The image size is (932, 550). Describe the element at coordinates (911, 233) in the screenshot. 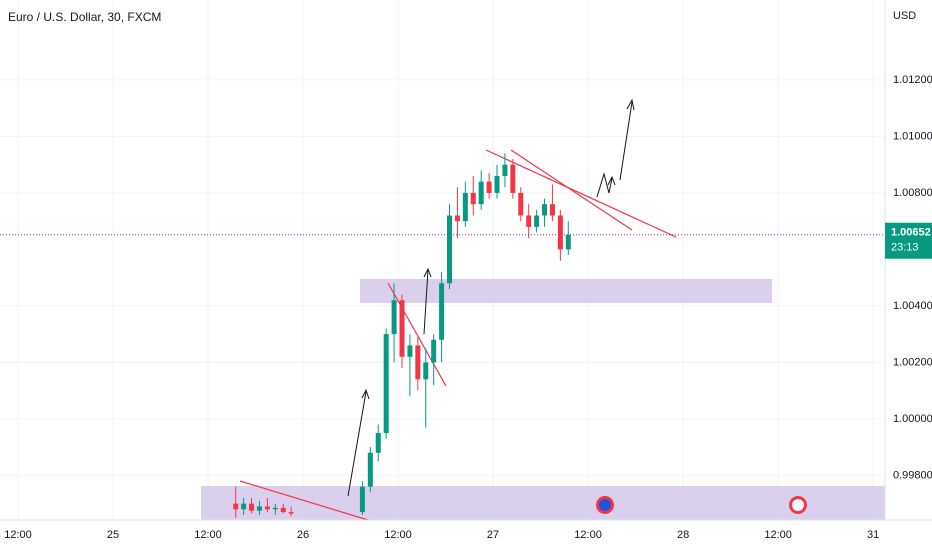

I see `current-price-label: 1.00652` at that location.